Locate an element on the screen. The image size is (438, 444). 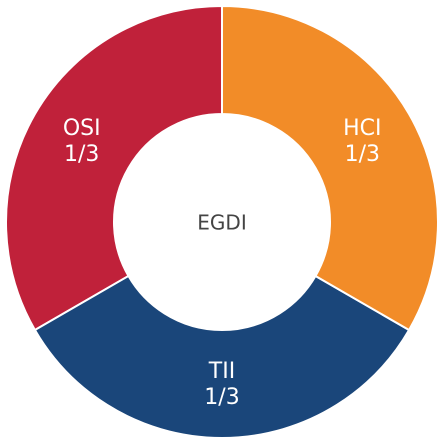
slice-label: TII is located at coordinates (221, 371).